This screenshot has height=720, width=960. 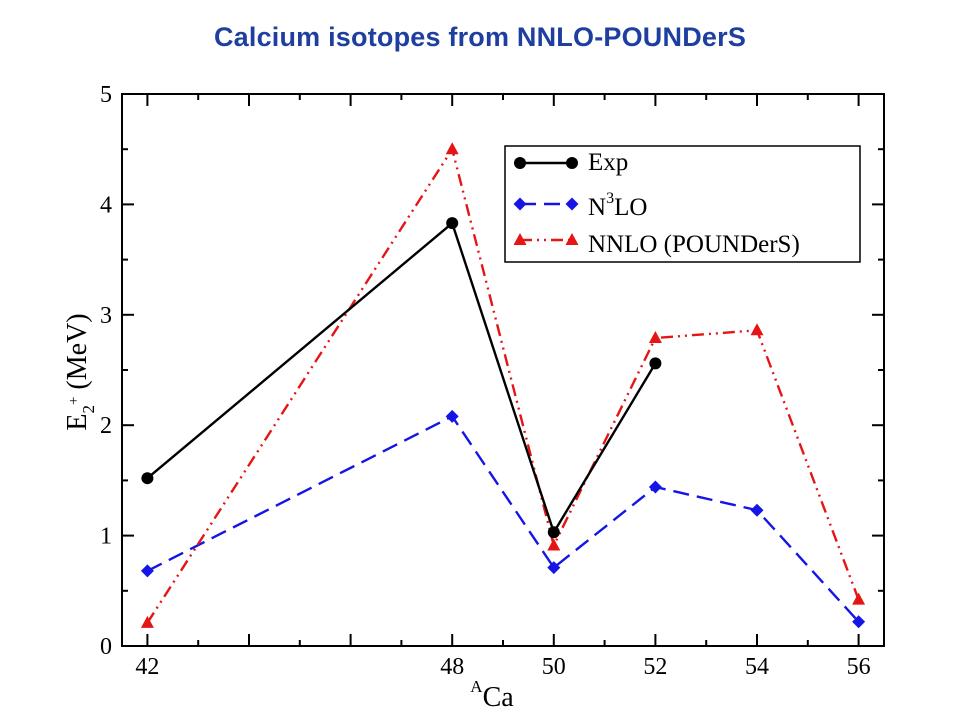 I want to click on y-tick-label: 1, so click(x=106, y=537).